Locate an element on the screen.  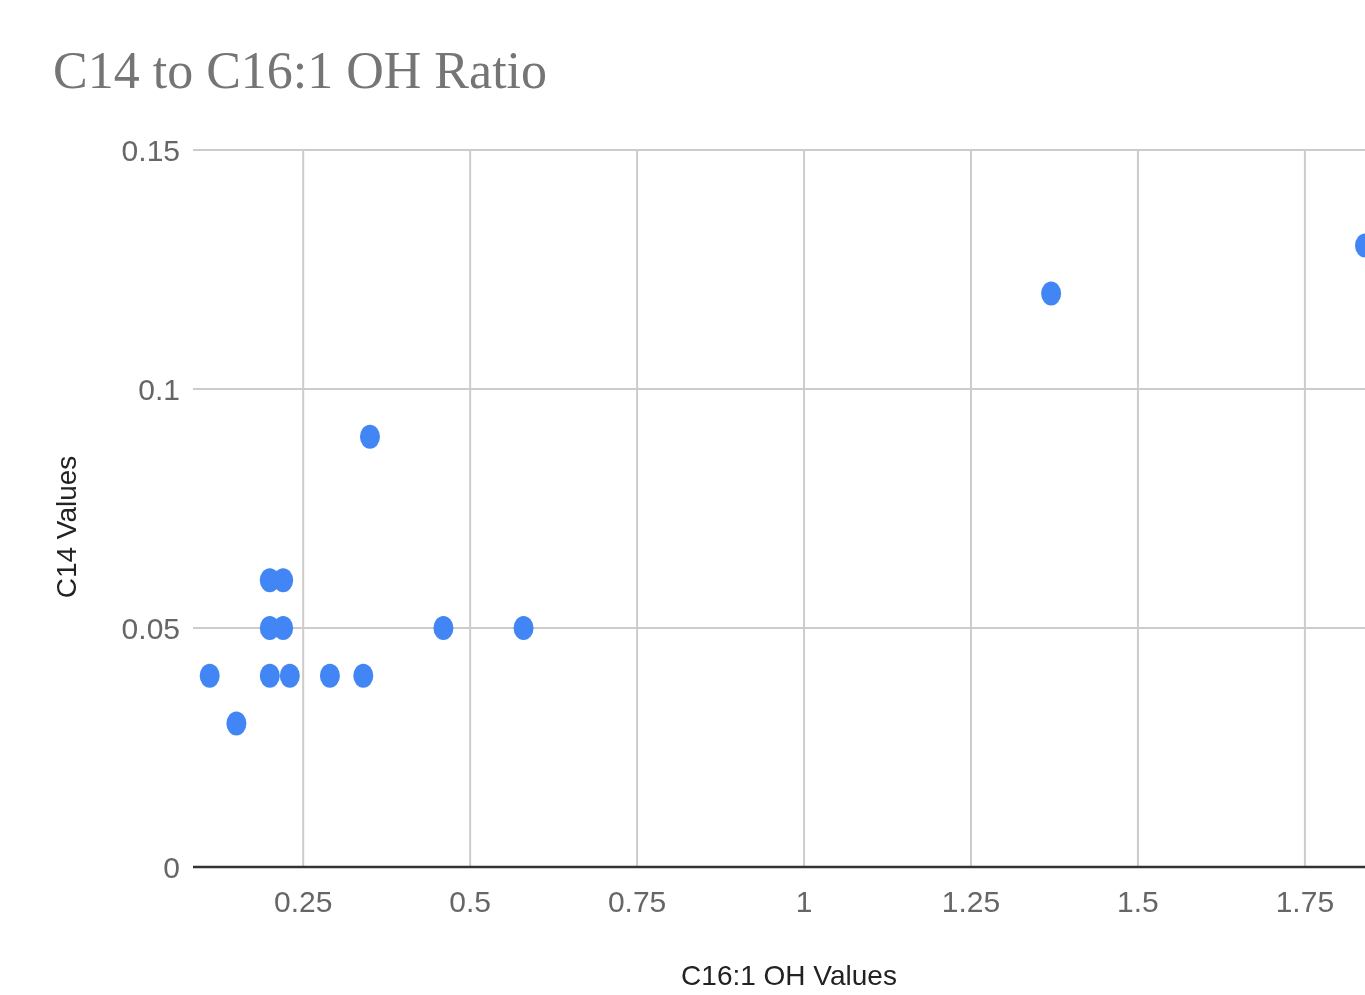
y-tick-label: 0.05 is located at coordinates (150, 628).